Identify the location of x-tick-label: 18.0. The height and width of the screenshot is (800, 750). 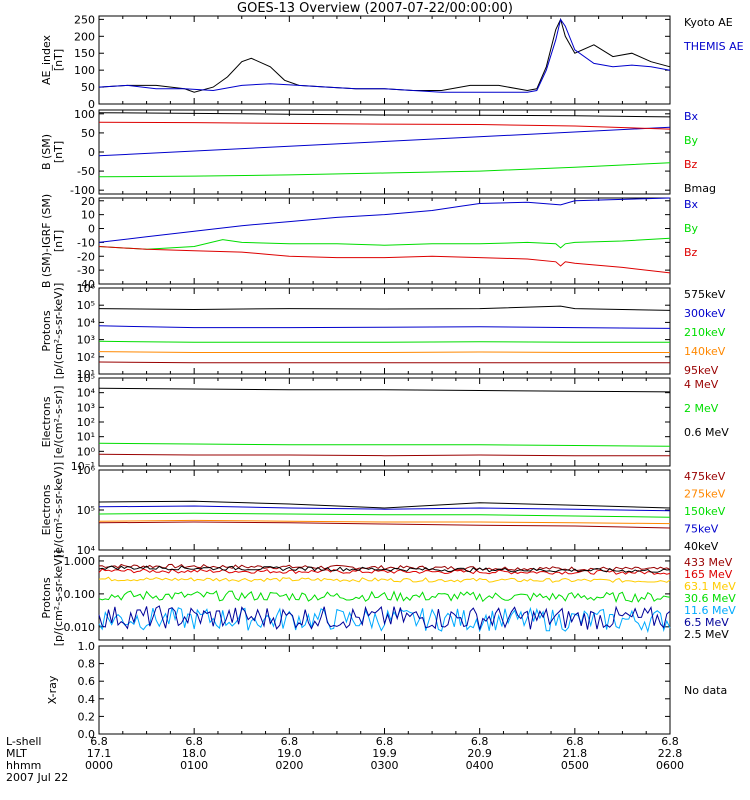
(194, 753).